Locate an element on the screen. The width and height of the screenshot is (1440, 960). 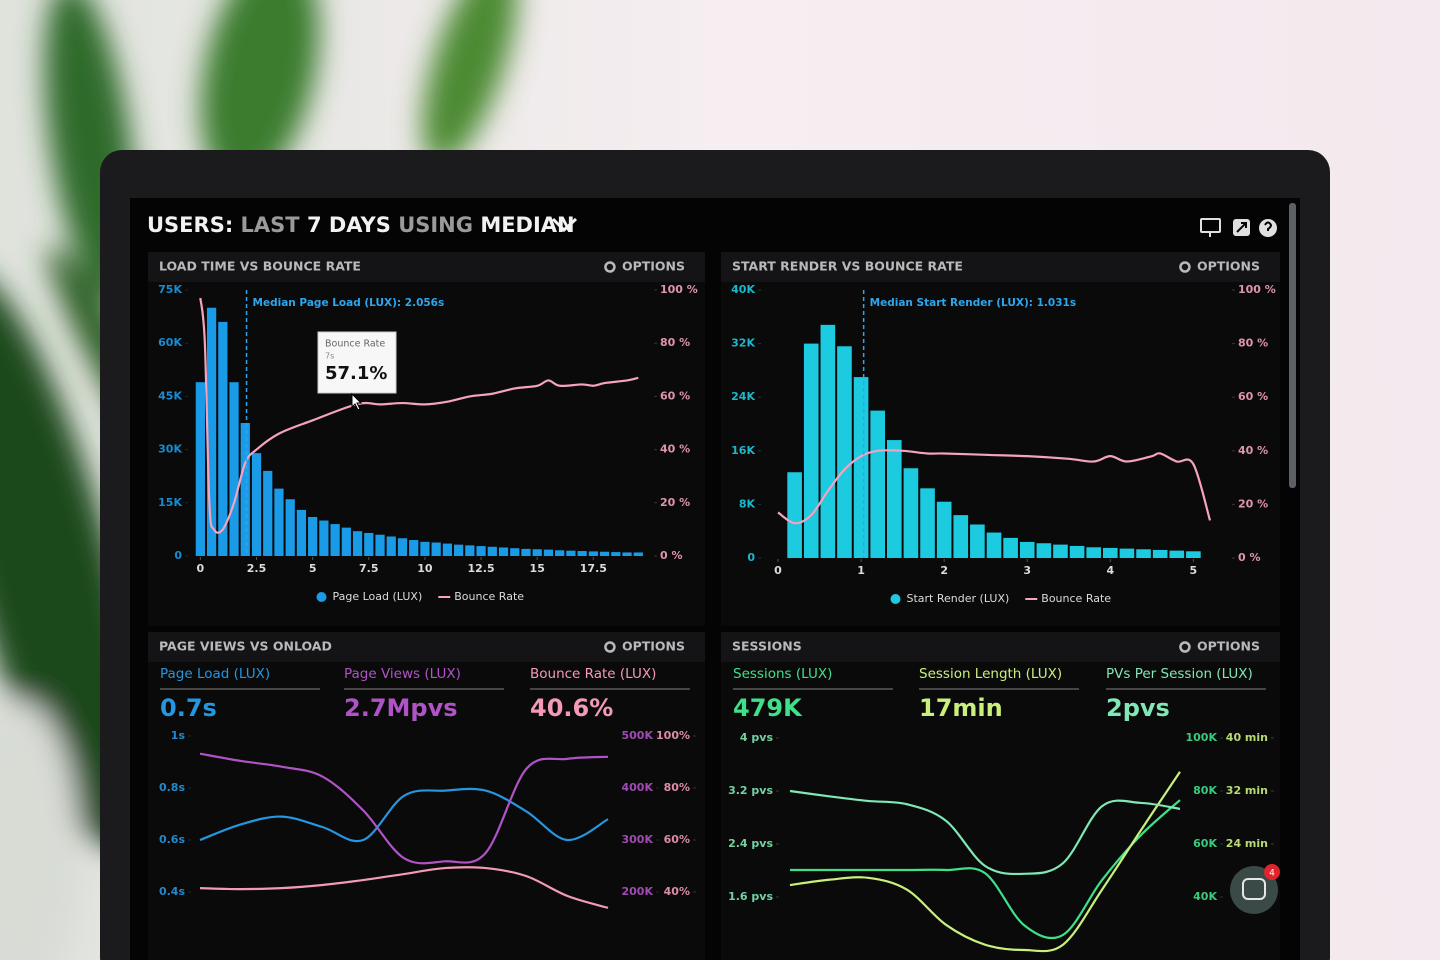
median-annotation: Median Page Load (LUX): 2.056s is located at coordinates (349, 303).